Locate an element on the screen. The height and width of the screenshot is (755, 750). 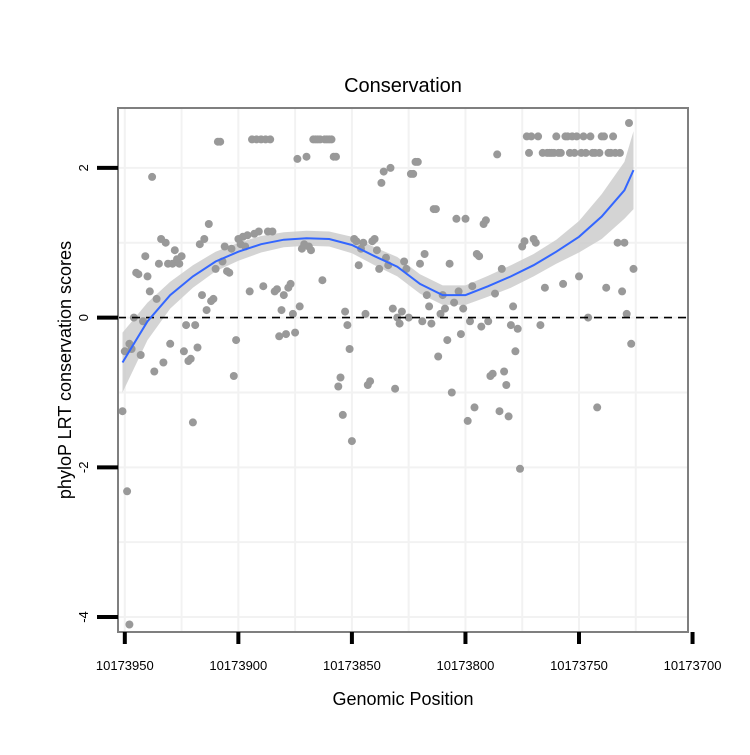
x-axis-label: Genomic Position is located at coordinates (402, 699).